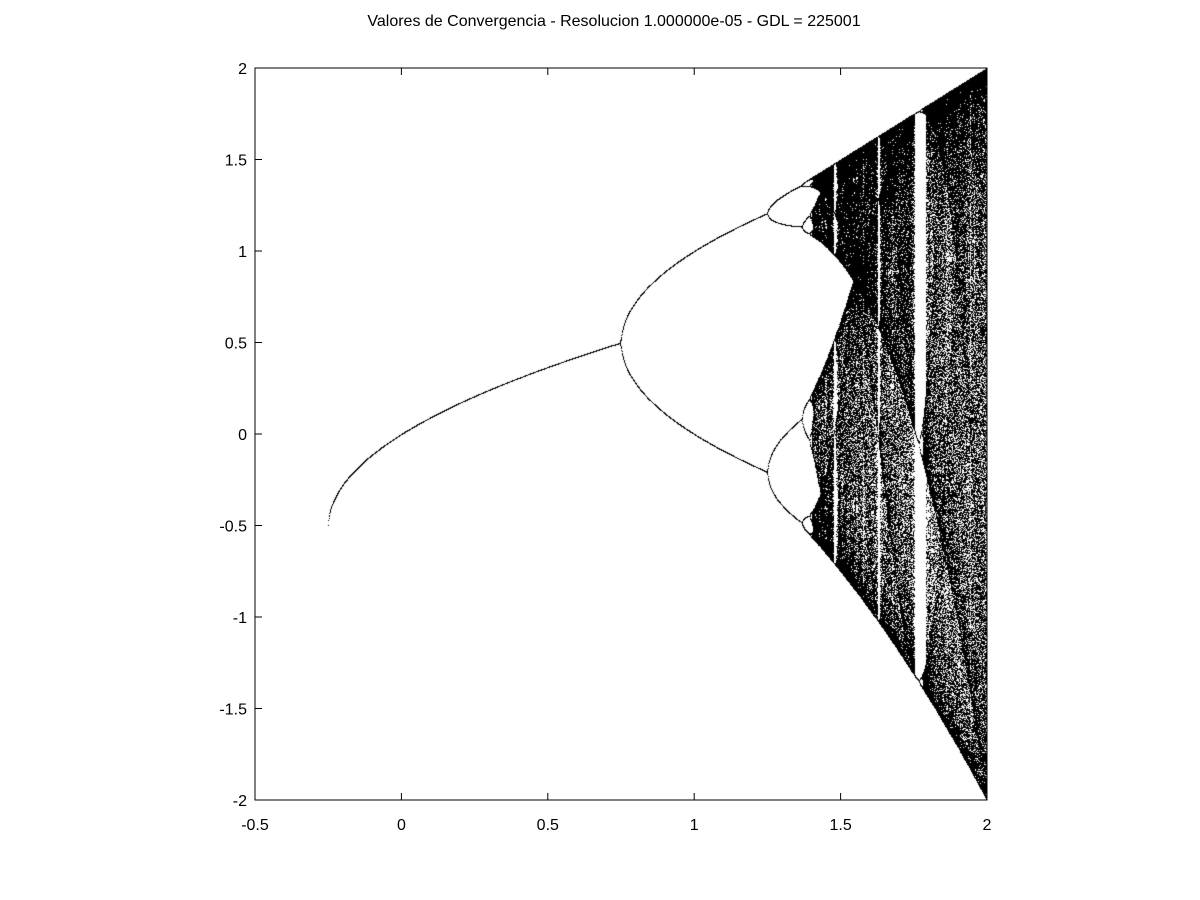 This screenshot has height=900, width=1200. Describe the element at coordinates (242, 69) in the screenshot. I see `y-tick-label: 2` at that location.